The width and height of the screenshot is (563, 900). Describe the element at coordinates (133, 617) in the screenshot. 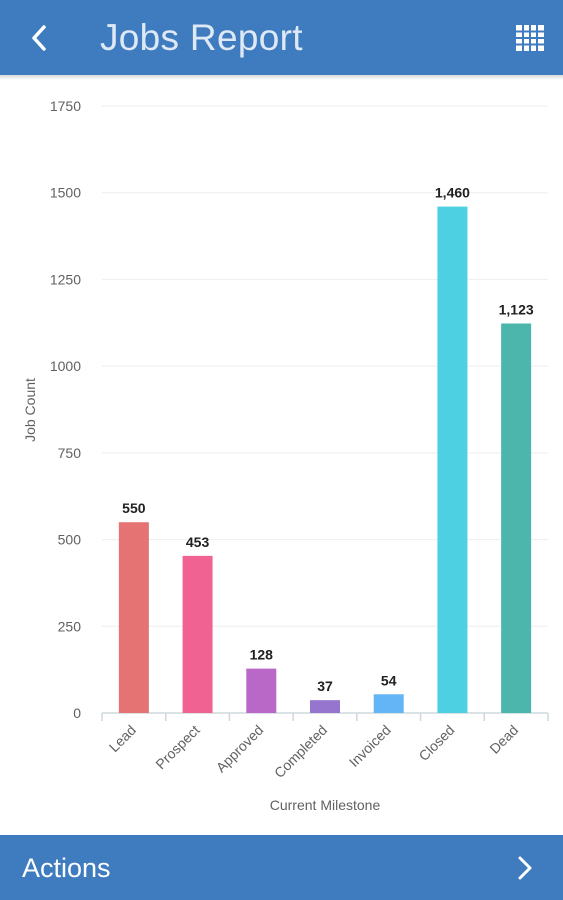

I see `bar-lead` at that location.